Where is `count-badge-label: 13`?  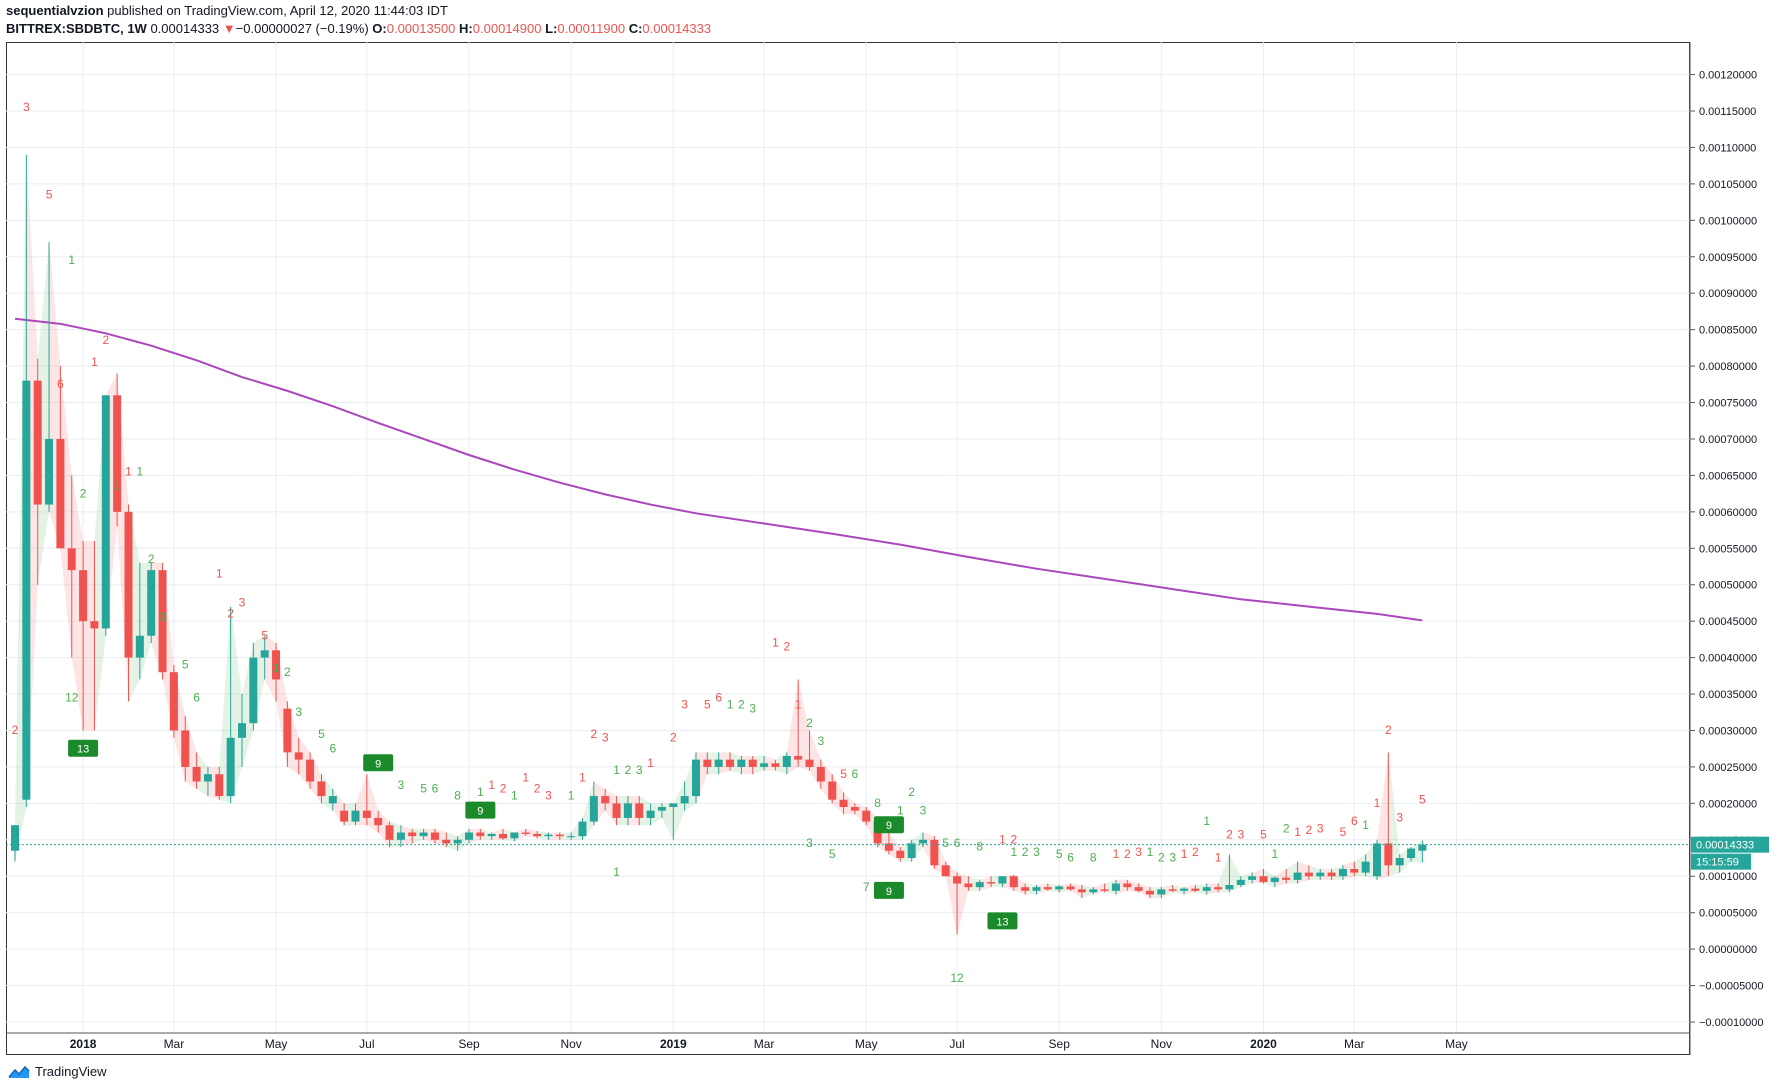 count-badge-label: 13 is located at coordinates (1002, 922).